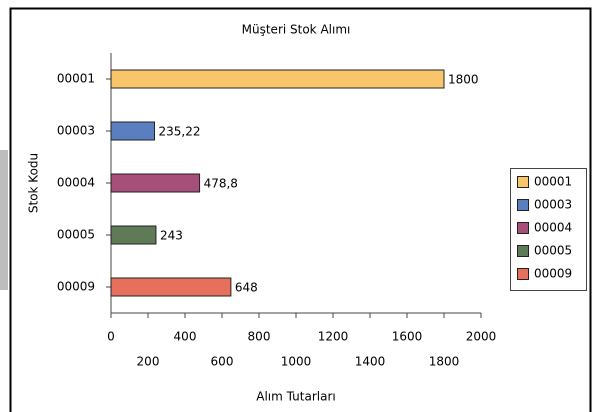  Describe the element at coordinates (407, 337) in the screenshot. I see `x-tick-label: 1600` at that location.